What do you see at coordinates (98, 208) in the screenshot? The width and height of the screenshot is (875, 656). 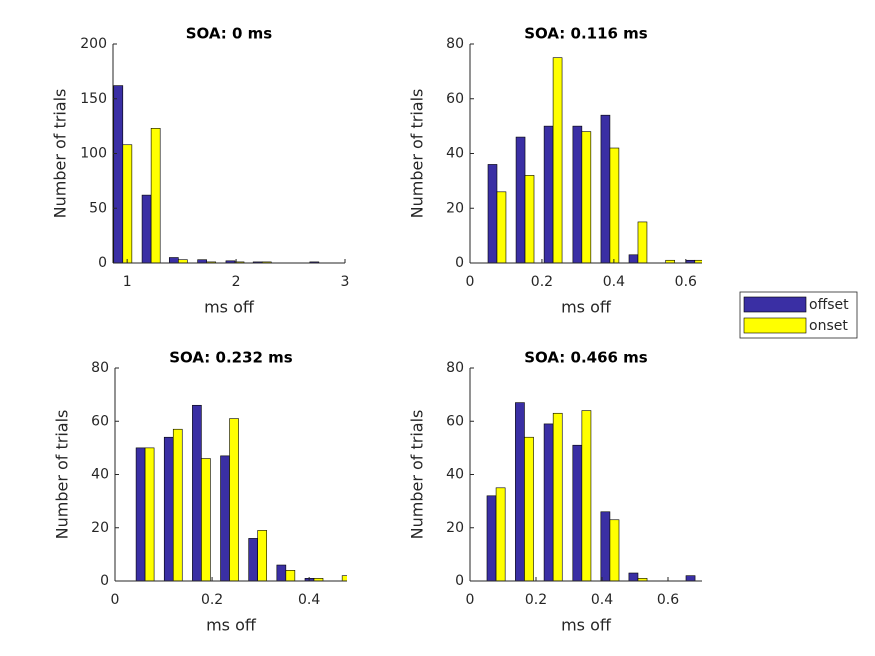 I see `y-tick-label: 50` at bounding box center [98, 208].